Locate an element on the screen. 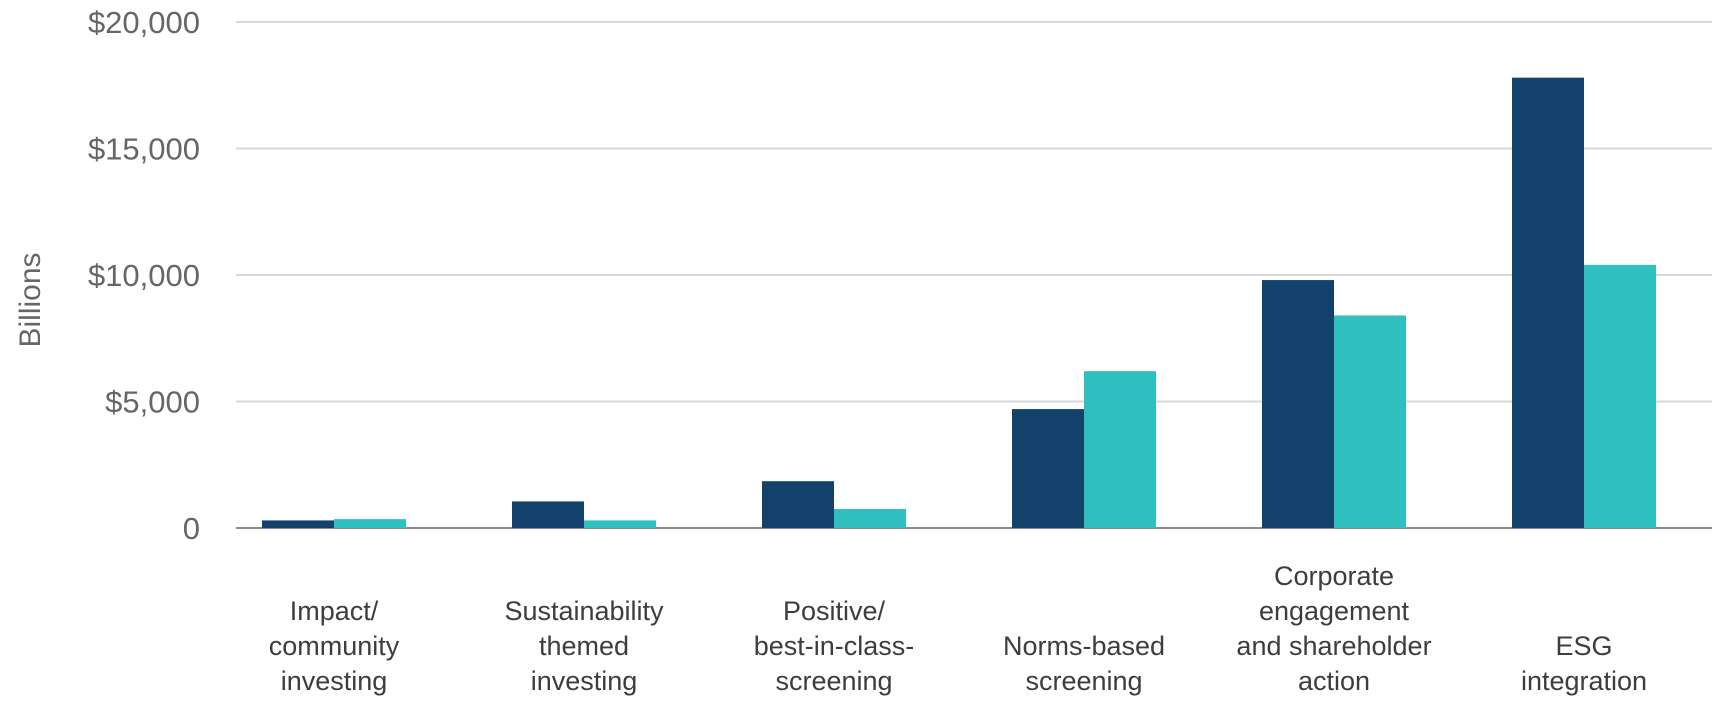  y-axis: 0 $5,000 $10,000 $15,000 $20,000 is located at coordinates (144, 275).